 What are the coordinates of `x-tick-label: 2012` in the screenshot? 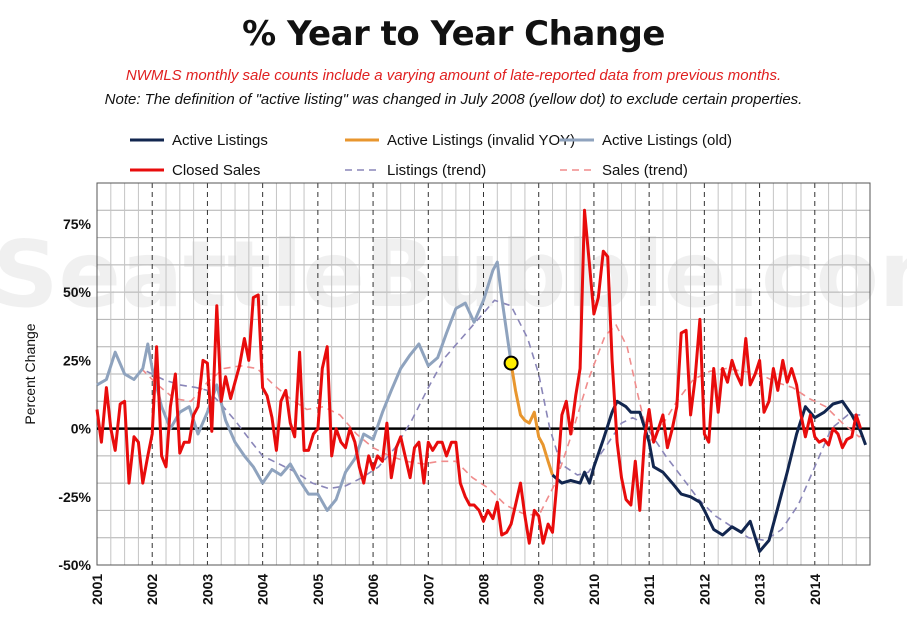 It's located at (704, 589).